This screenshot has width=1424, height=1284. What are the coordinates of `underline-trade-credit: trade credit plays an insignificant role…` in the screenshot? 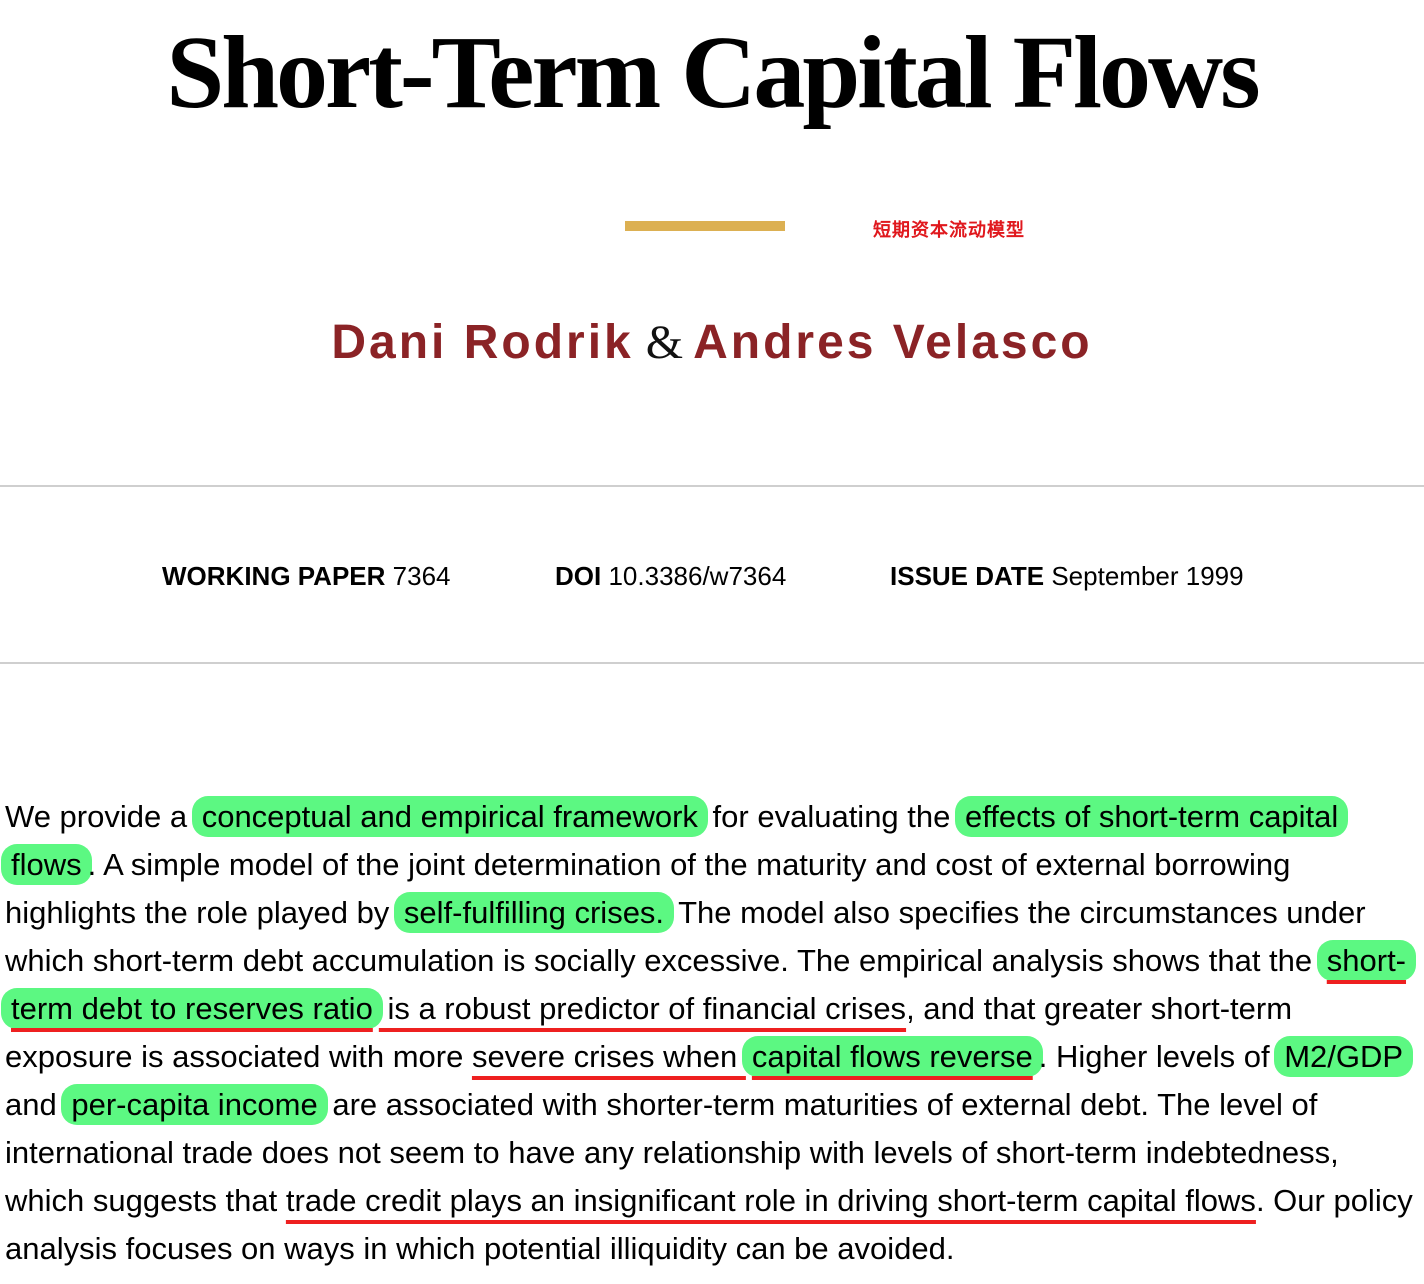 It's located at (770, 1200).